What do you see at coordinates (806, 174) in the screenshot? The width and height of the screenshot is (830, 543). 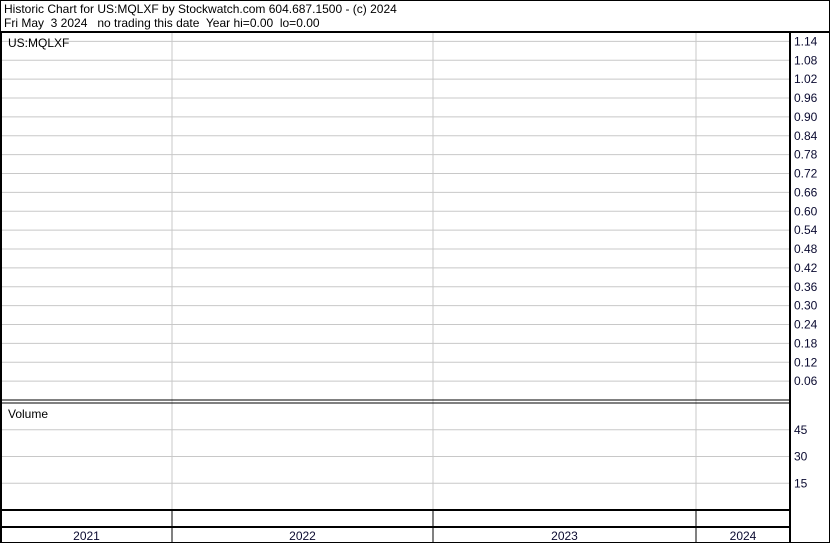 I see `price-tick-label: 0.72` at bounding box center [806, 174].